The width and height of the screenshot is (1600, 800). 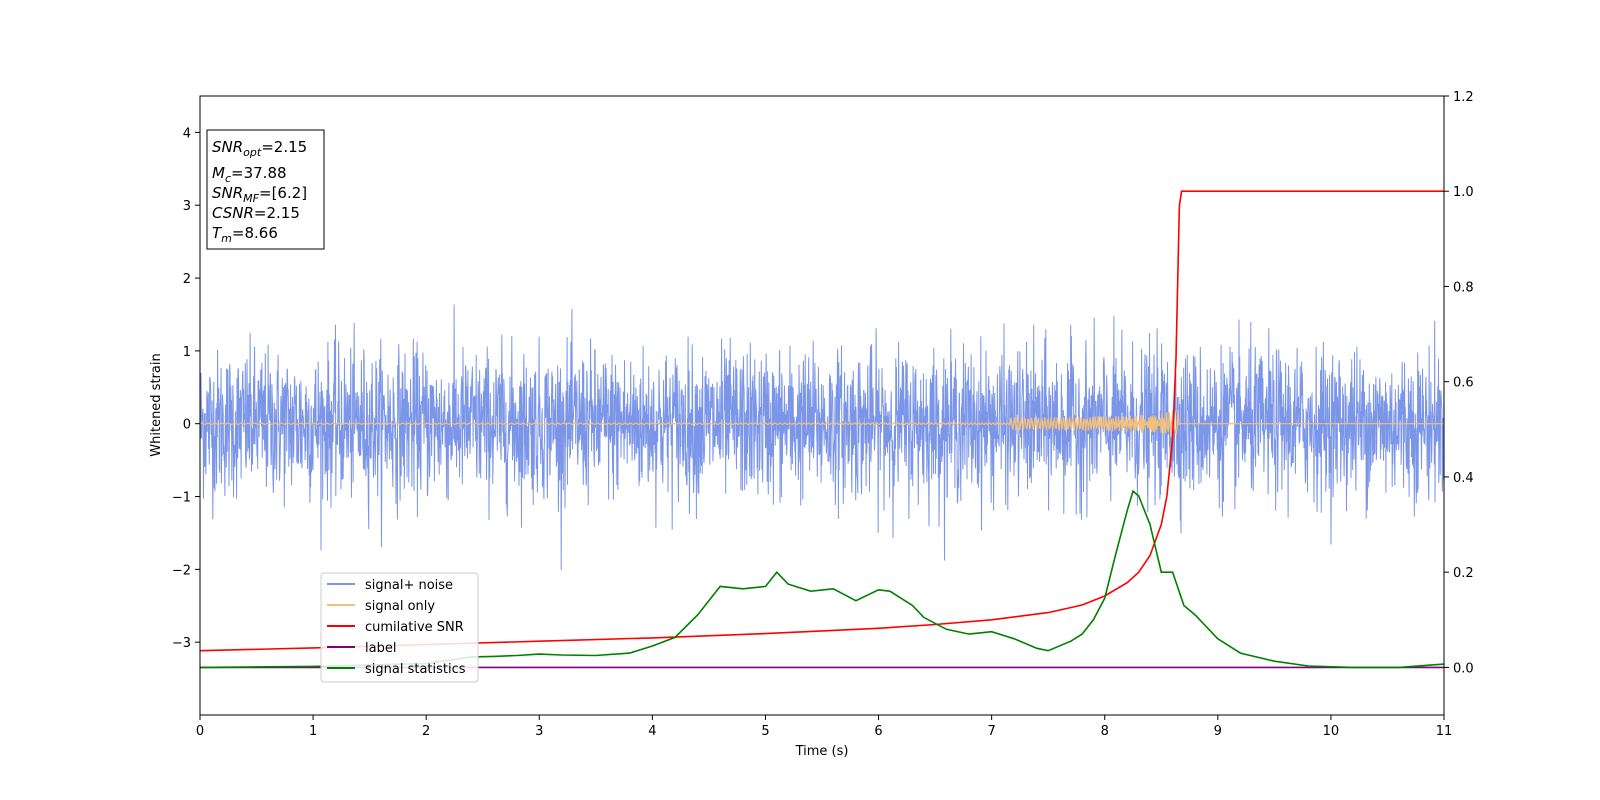 I want to click on x-tick-label: 5, so click(x=765, y=731).